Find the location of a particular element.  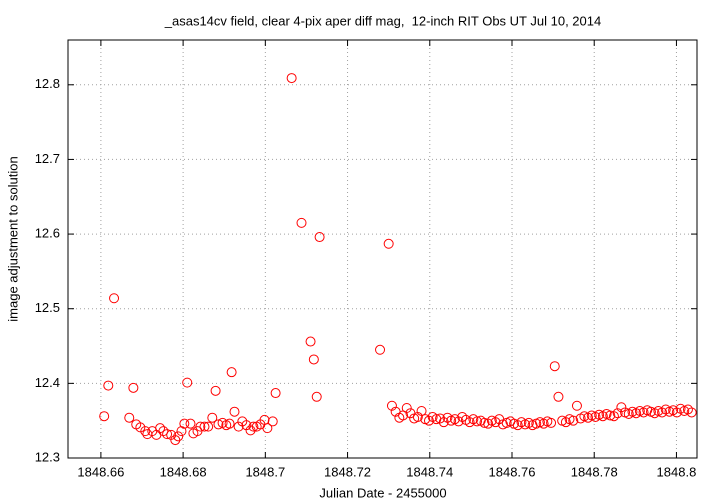

y-tick-label: 12.5 is located at coordinates (47, 307).